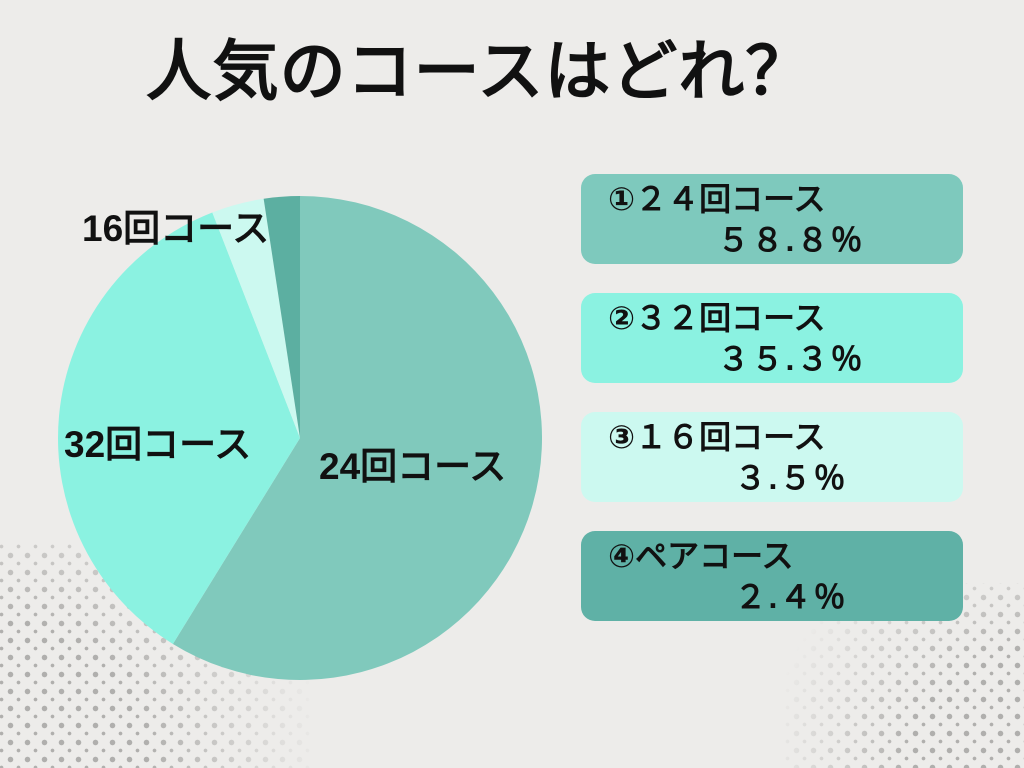 This screenshot has height=768, width=1024. Describe the element at coordinates (176, 228) in the screenshot. I see `pie-slice-label-16: 16回コース` at that location.